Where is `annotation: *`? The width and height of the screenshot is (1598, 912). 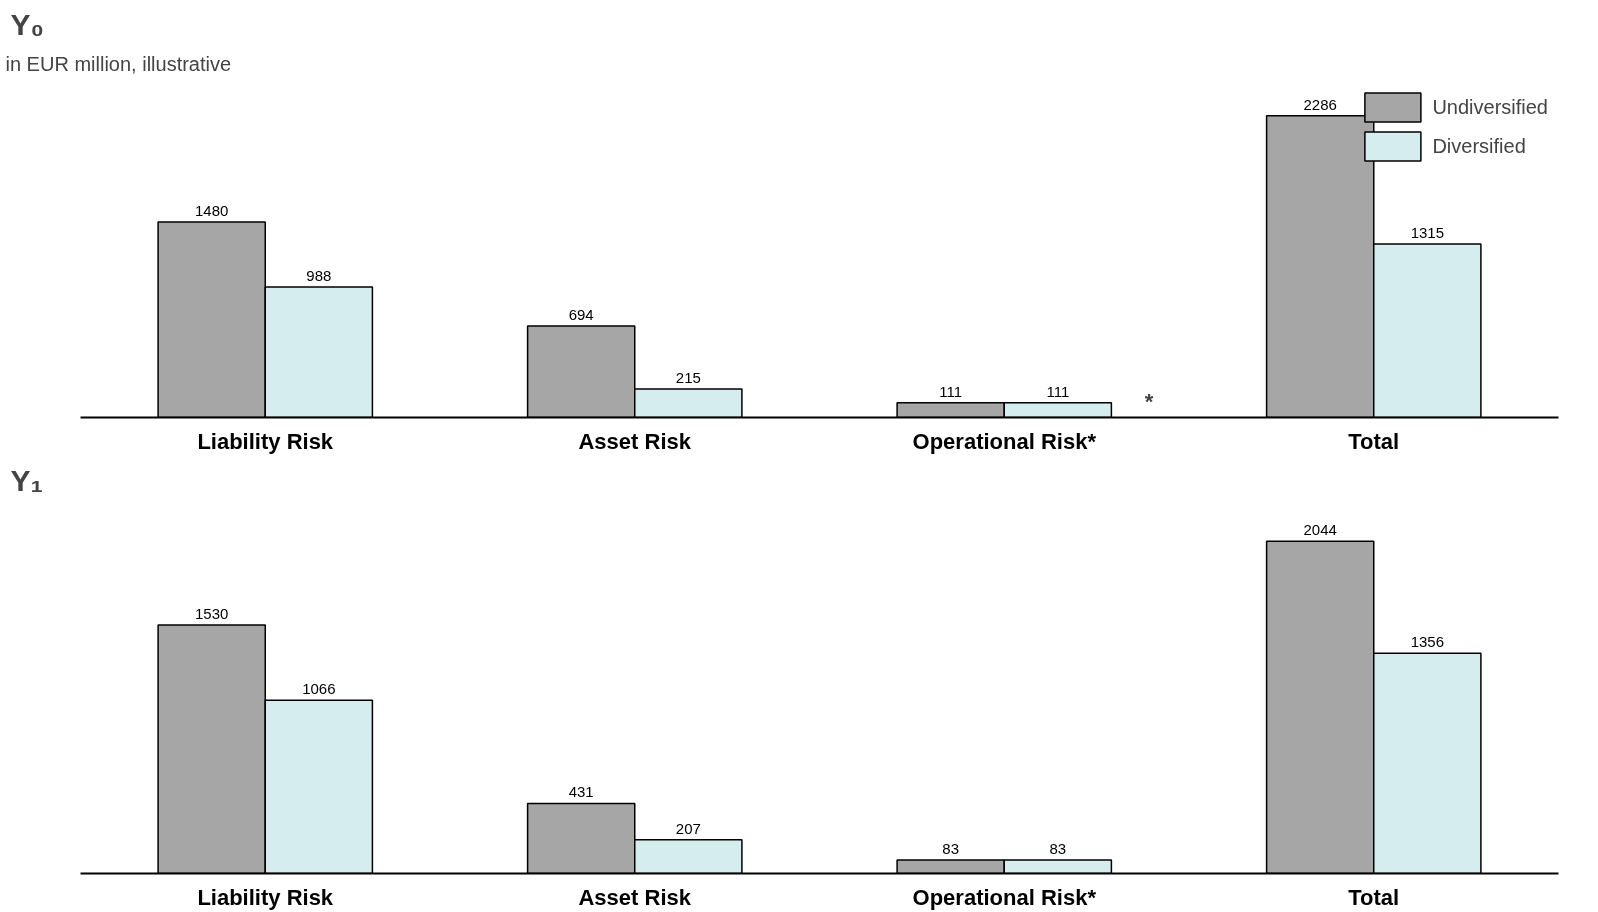 annotation: * is located at coordinates (1149, 401).